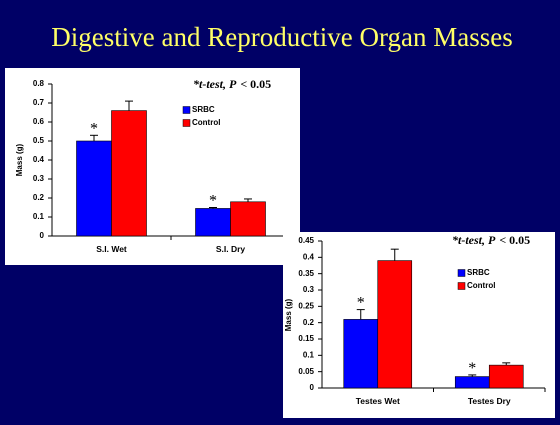 The height and width of the screenshot is (425, 560). Describe the element at coordinates (306, 240) in the screenshot. I see `y-tick-label: 0.45` at that location.